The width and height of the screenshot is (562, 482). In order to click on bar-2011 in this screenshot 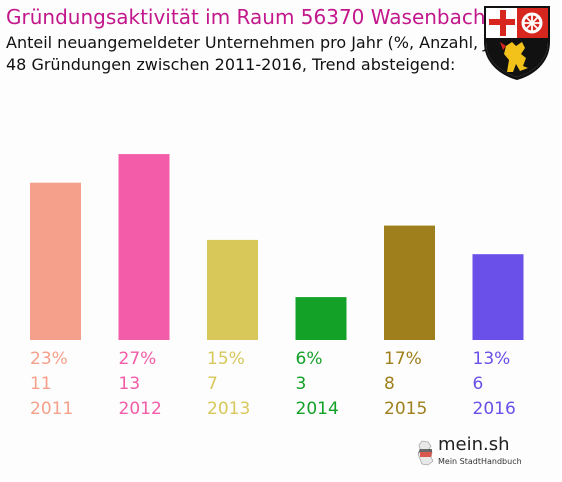, I will do `click(55, 261)`.